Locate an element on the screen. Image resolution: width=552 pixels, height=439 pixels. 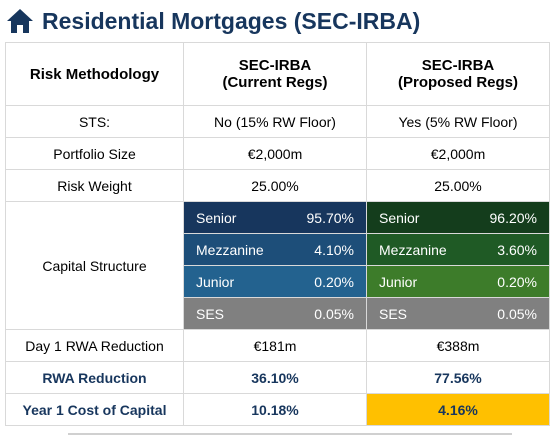
home-icon is located at coordinates (20, 21).